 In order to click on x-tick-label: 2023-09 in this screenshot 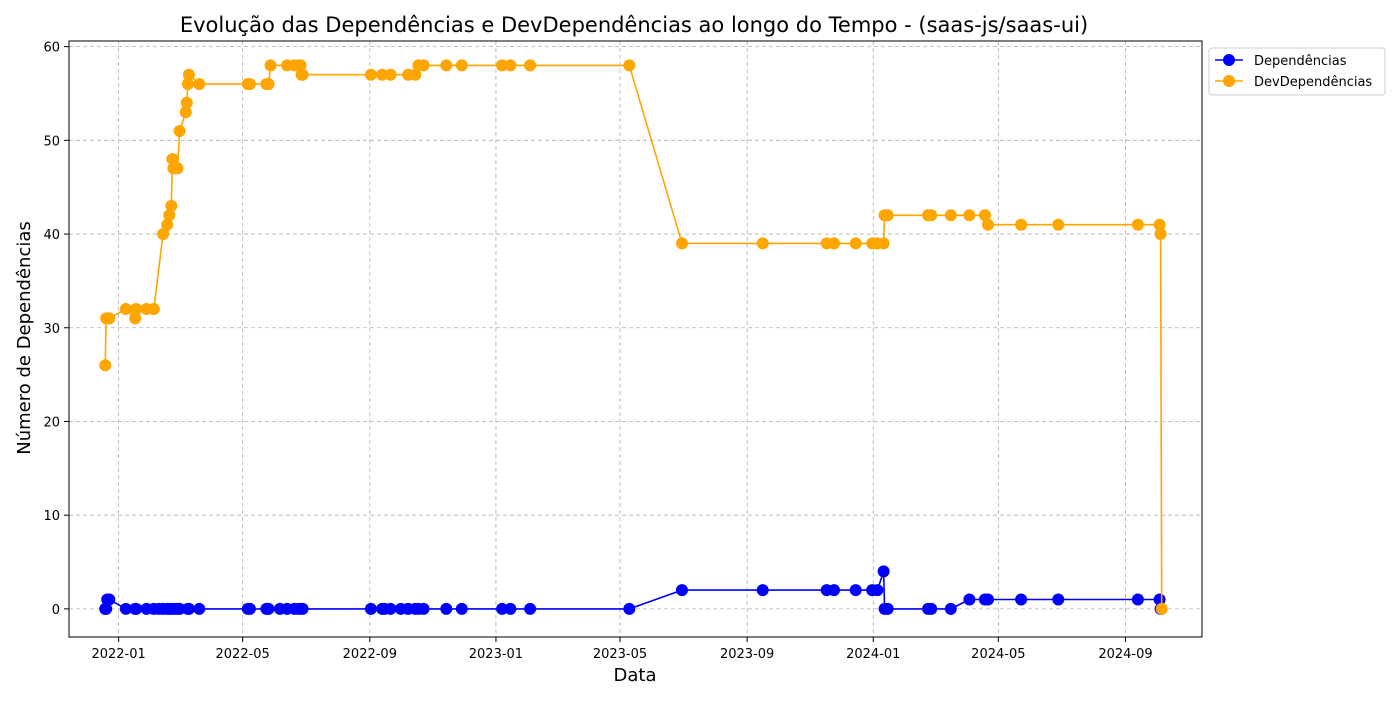, I will do `click(747, 654)`.